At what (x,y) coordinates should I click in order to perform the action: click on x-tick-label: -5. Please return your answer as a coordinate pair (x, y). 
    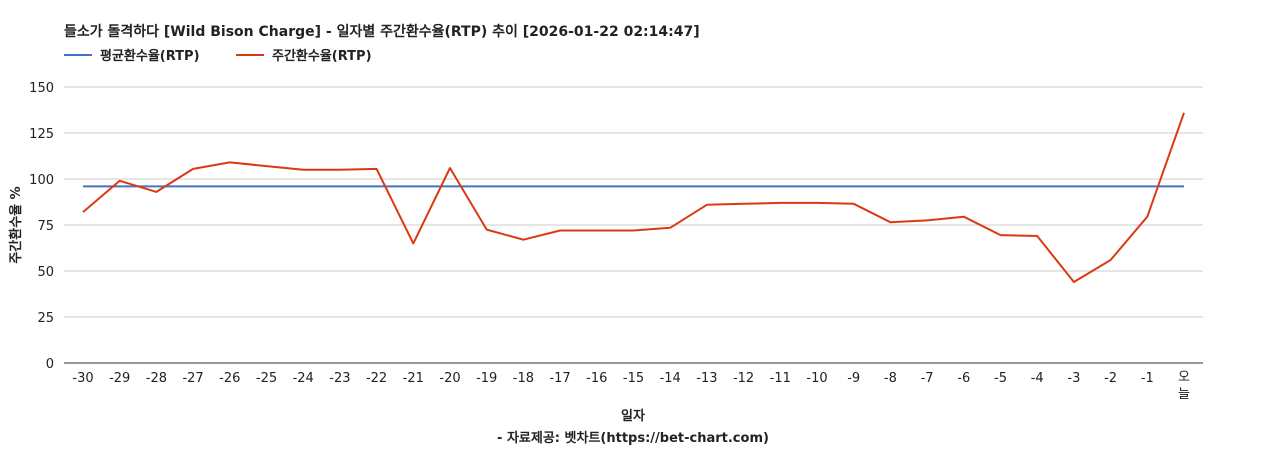
    Looking at the image, I should click on (1000, 378).